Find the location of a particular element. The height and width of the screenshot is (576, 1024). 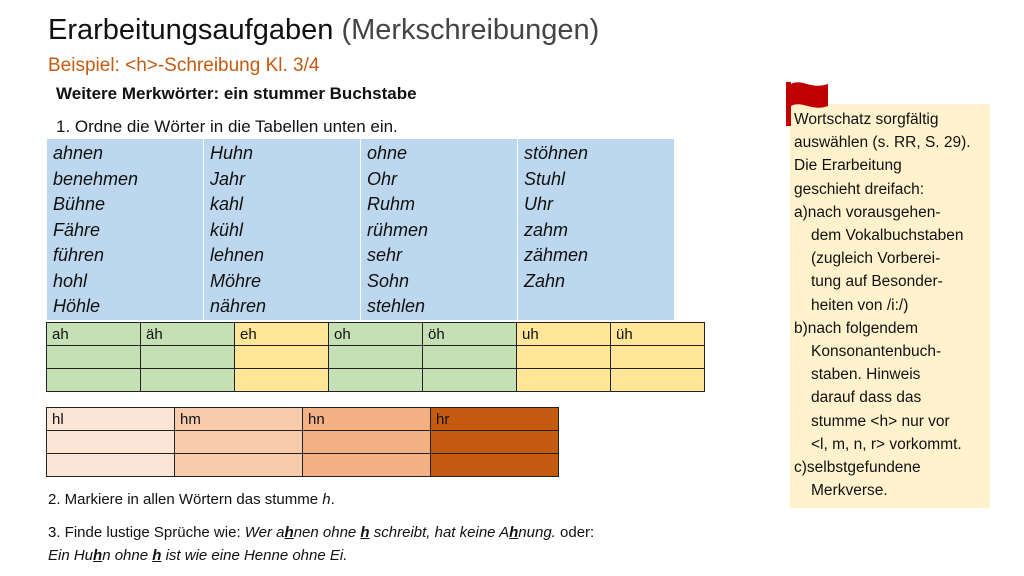

column-header: üh is located at coordinates (657, 334).